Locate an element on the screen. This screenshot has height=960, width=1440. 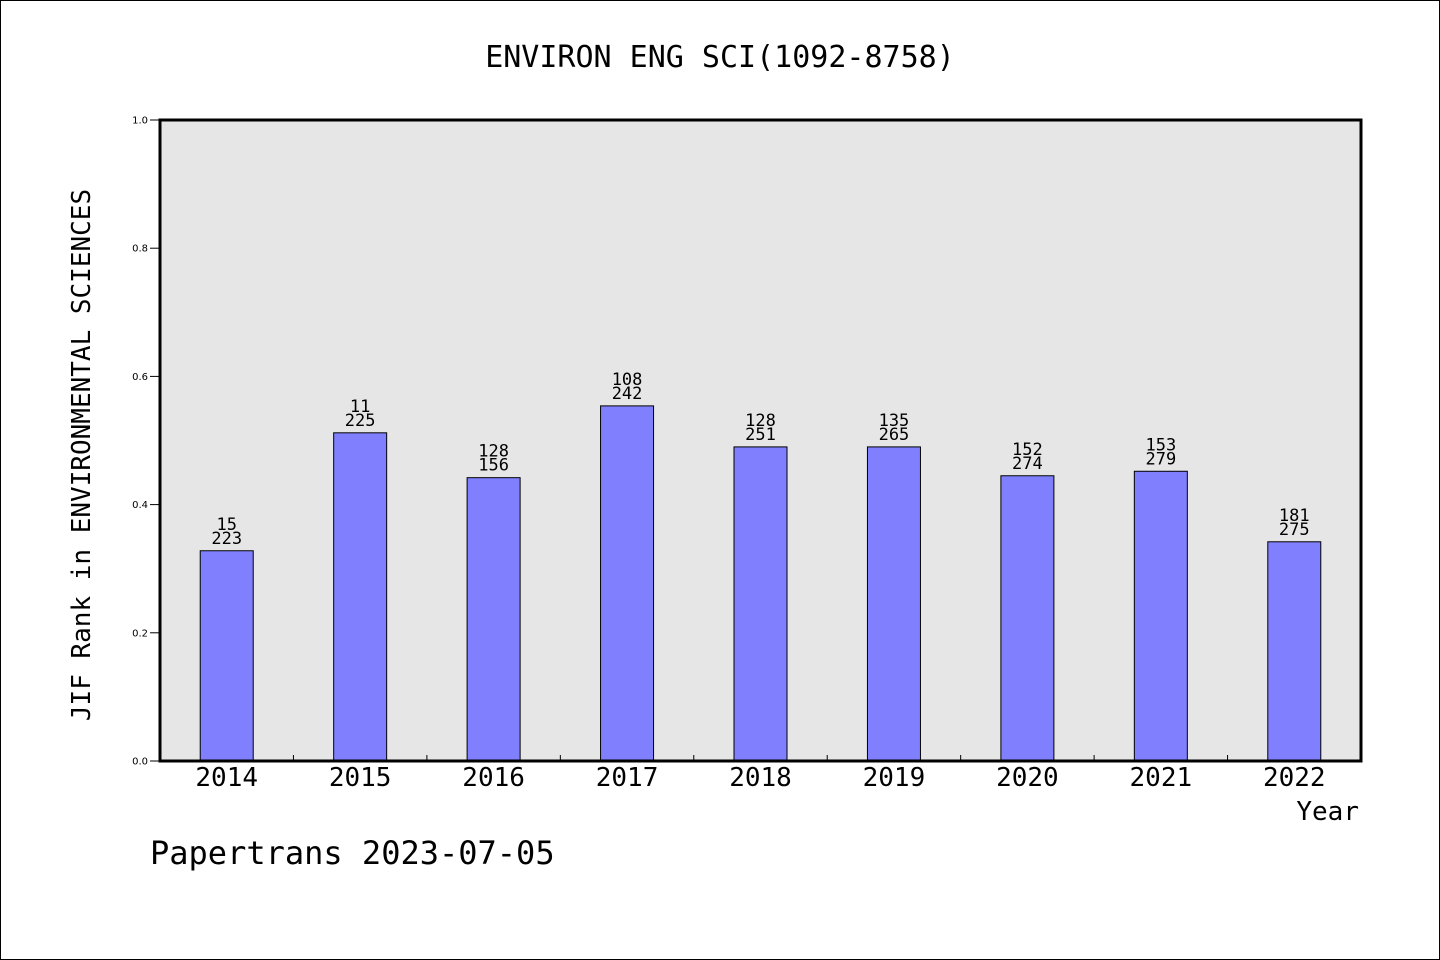
x-axis: 2014 2015 2016 2017 2018 2019 2020 2021 2022 is located at coordinates (760, 774).